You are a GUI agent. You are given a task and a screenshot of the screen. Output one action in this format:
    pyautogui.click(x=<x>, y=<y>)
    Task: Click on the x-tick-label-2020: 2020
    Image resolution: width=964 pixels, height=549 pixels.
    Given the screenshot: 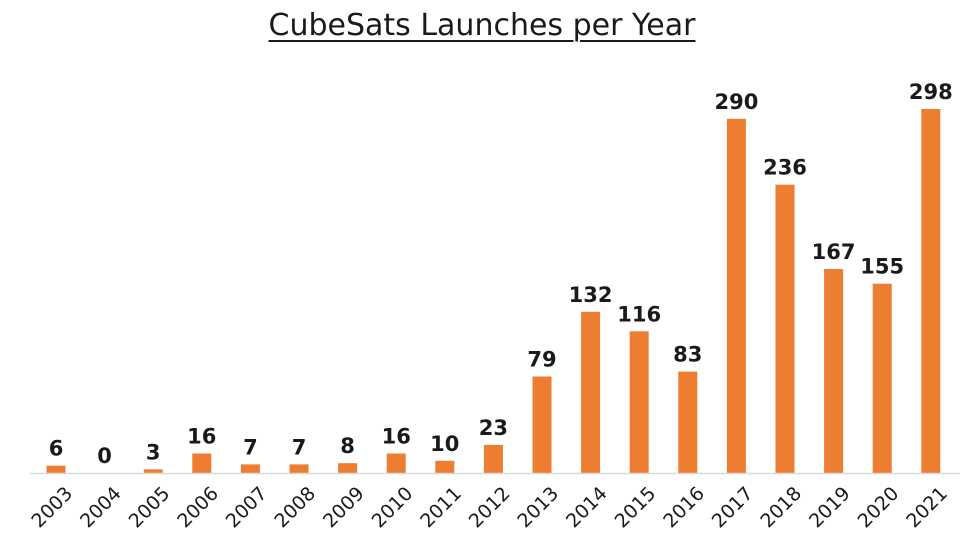 What is the action you would take?
    pyautogui.click(x=879, y=508)
    